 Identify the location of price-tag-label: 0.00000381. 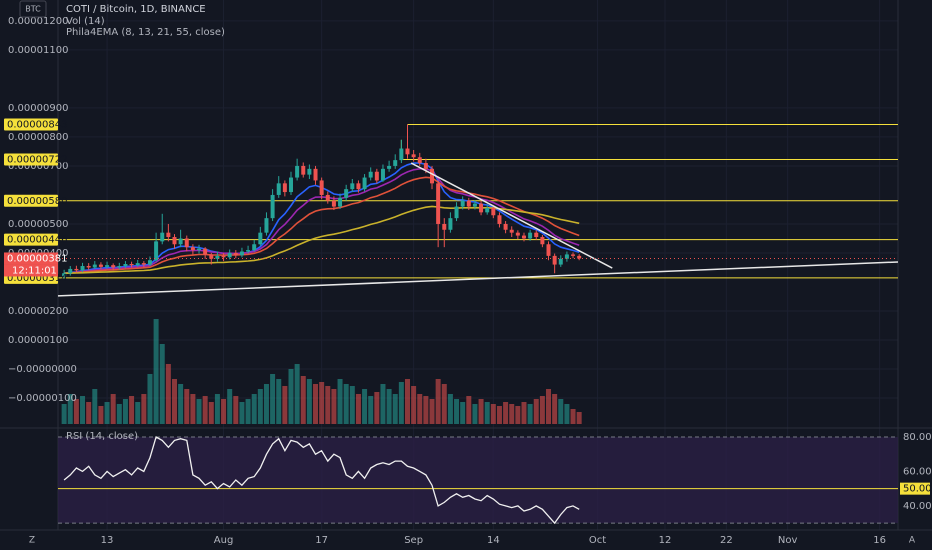
(37, 258).